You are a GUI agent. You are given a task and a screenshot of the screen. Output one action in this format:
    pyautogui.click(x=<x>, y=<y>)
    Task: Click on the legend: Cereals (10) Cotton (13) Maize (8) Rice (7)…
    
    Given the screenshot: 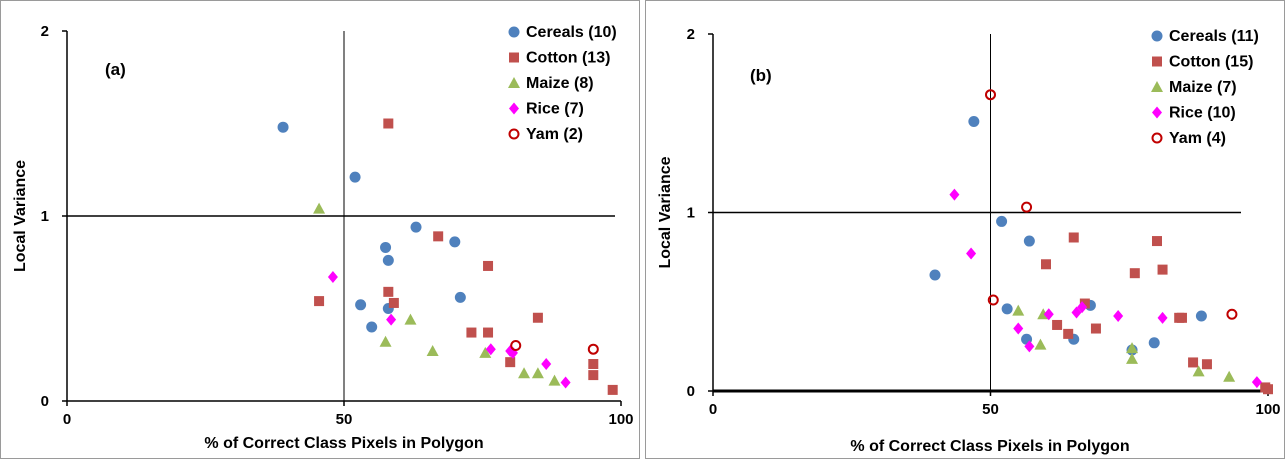 What is the action you would take?
    pyautogui.click(x=562, y=83)
    